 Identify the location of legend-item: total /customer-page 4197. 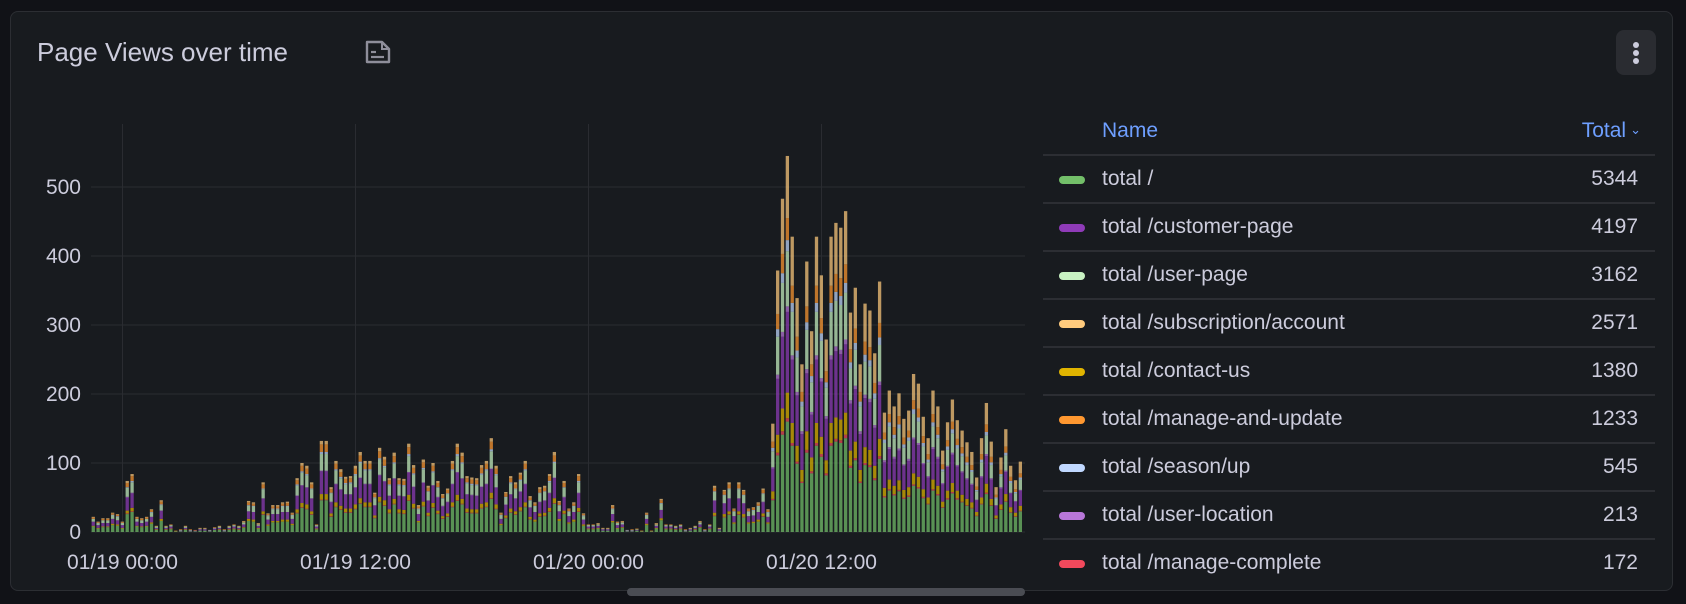
(1349, 228).